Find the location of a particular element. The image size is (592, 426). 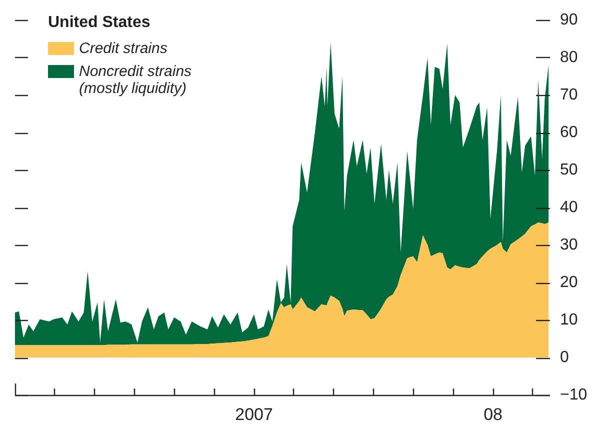

y-tick-label: 20 is located at coordinates (569, 282).